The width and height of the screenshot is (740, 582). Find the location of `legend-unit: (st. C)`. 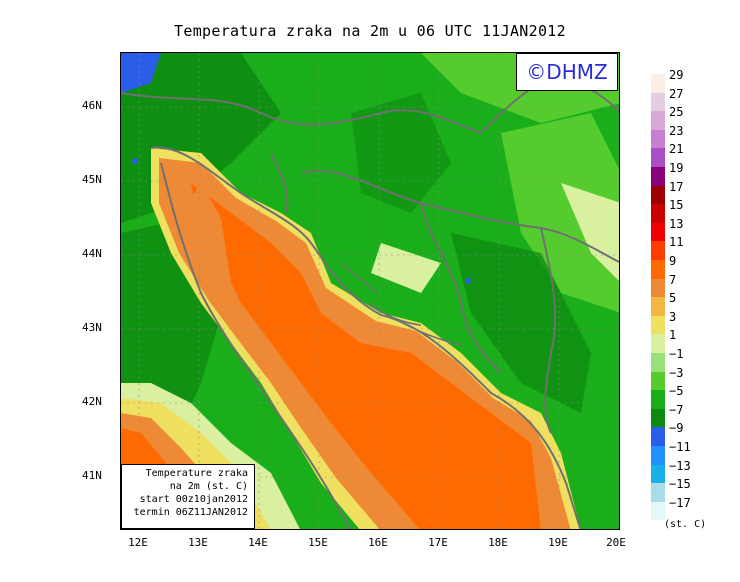

legend-unit: (st. C) is located at coordinates (685, 524).